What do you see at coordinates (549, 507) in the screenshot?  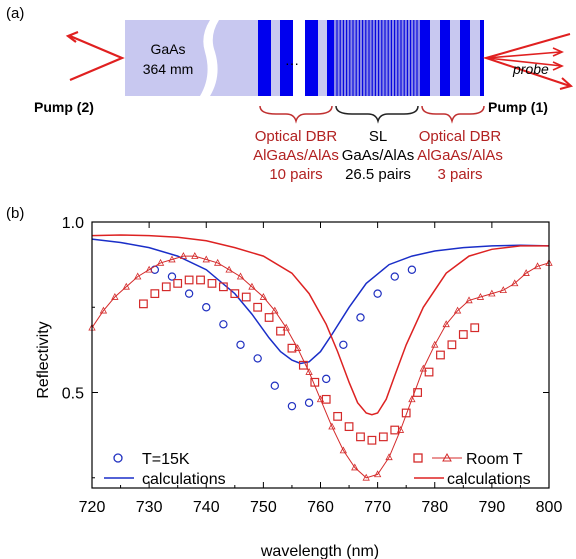 I see `x-tick-label: 800` at bounding box center [549, 507].